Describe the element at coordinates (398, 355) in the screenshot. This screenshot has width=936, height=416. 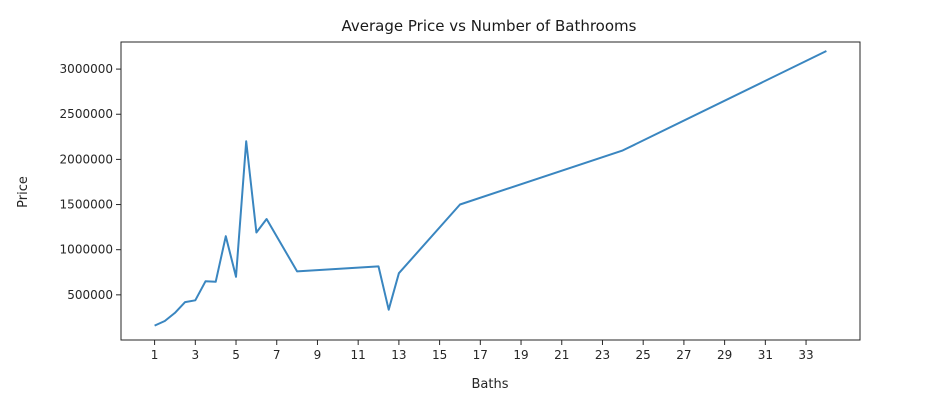
I see `x-tick-label: 13` at that location.